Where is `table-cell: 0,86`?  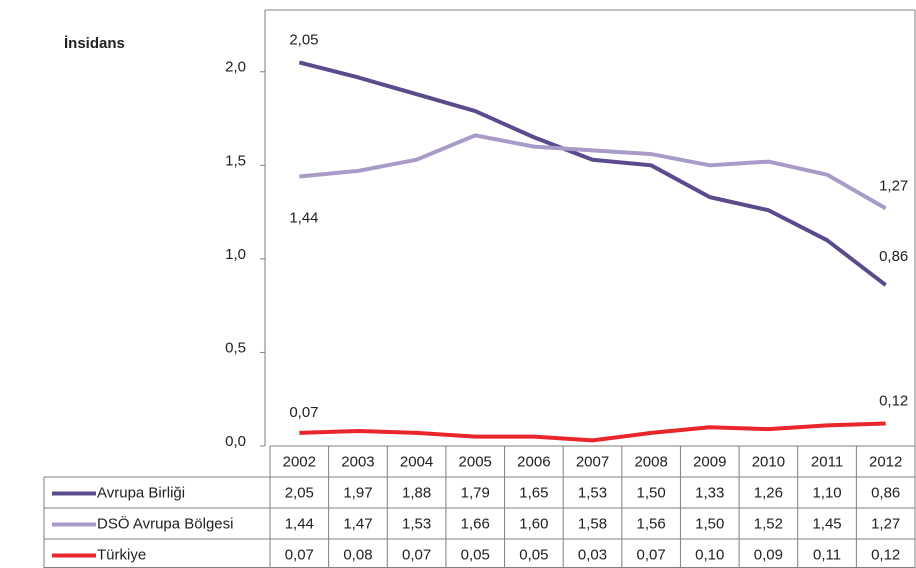 table-cell: 0,86 is located at coordinates (885, 492).